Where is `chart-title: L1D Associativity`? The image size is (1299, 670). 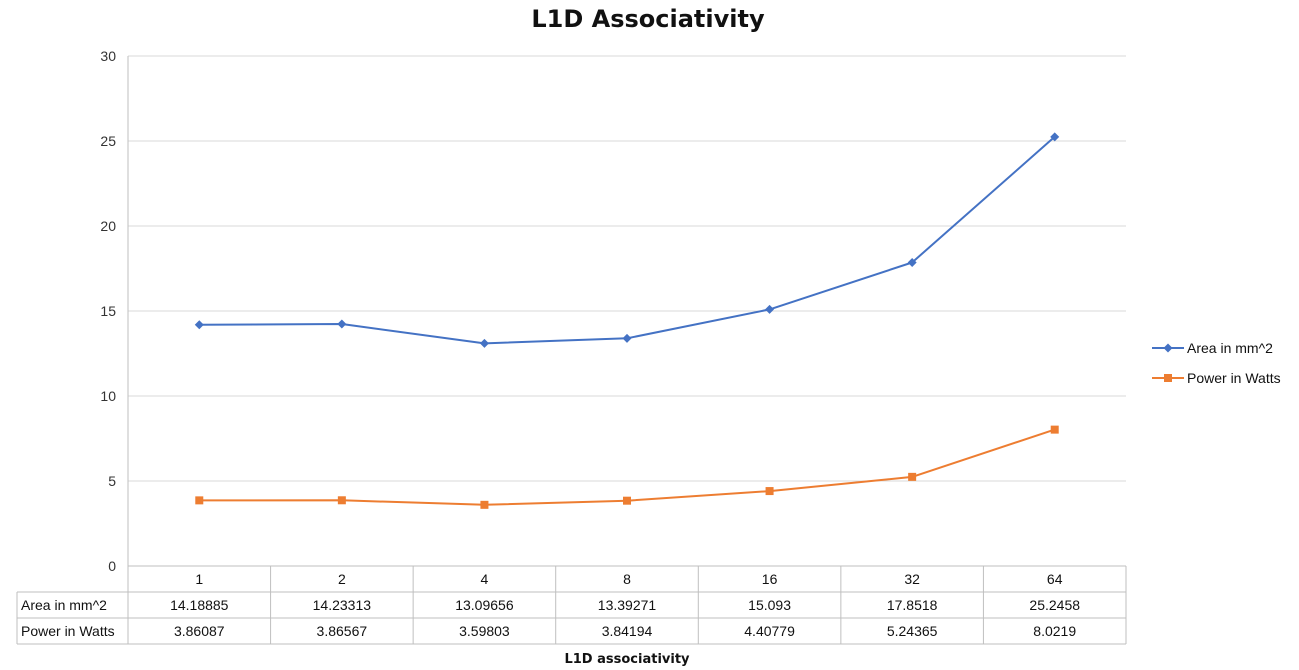 chart-title: L1D Associativity is located at coordinates (648, 19).